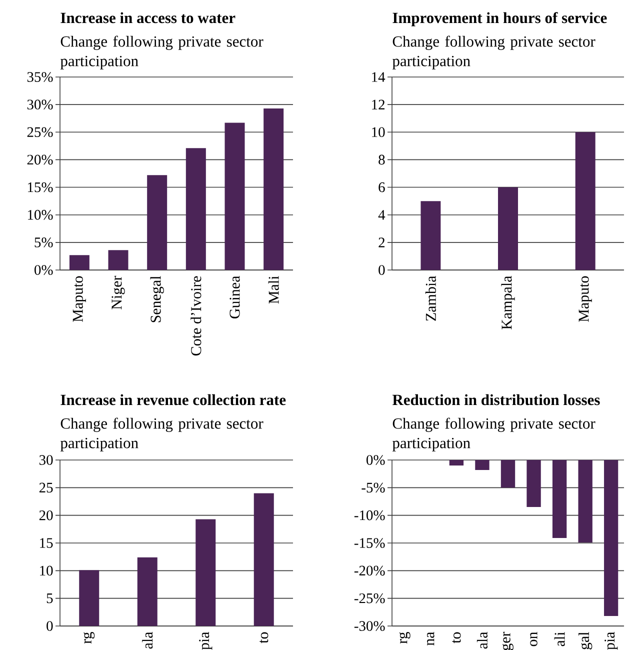 The image size is (626, 650). I want to click on x-tick-label: Cote d’Ivoire, so click(196, 316).